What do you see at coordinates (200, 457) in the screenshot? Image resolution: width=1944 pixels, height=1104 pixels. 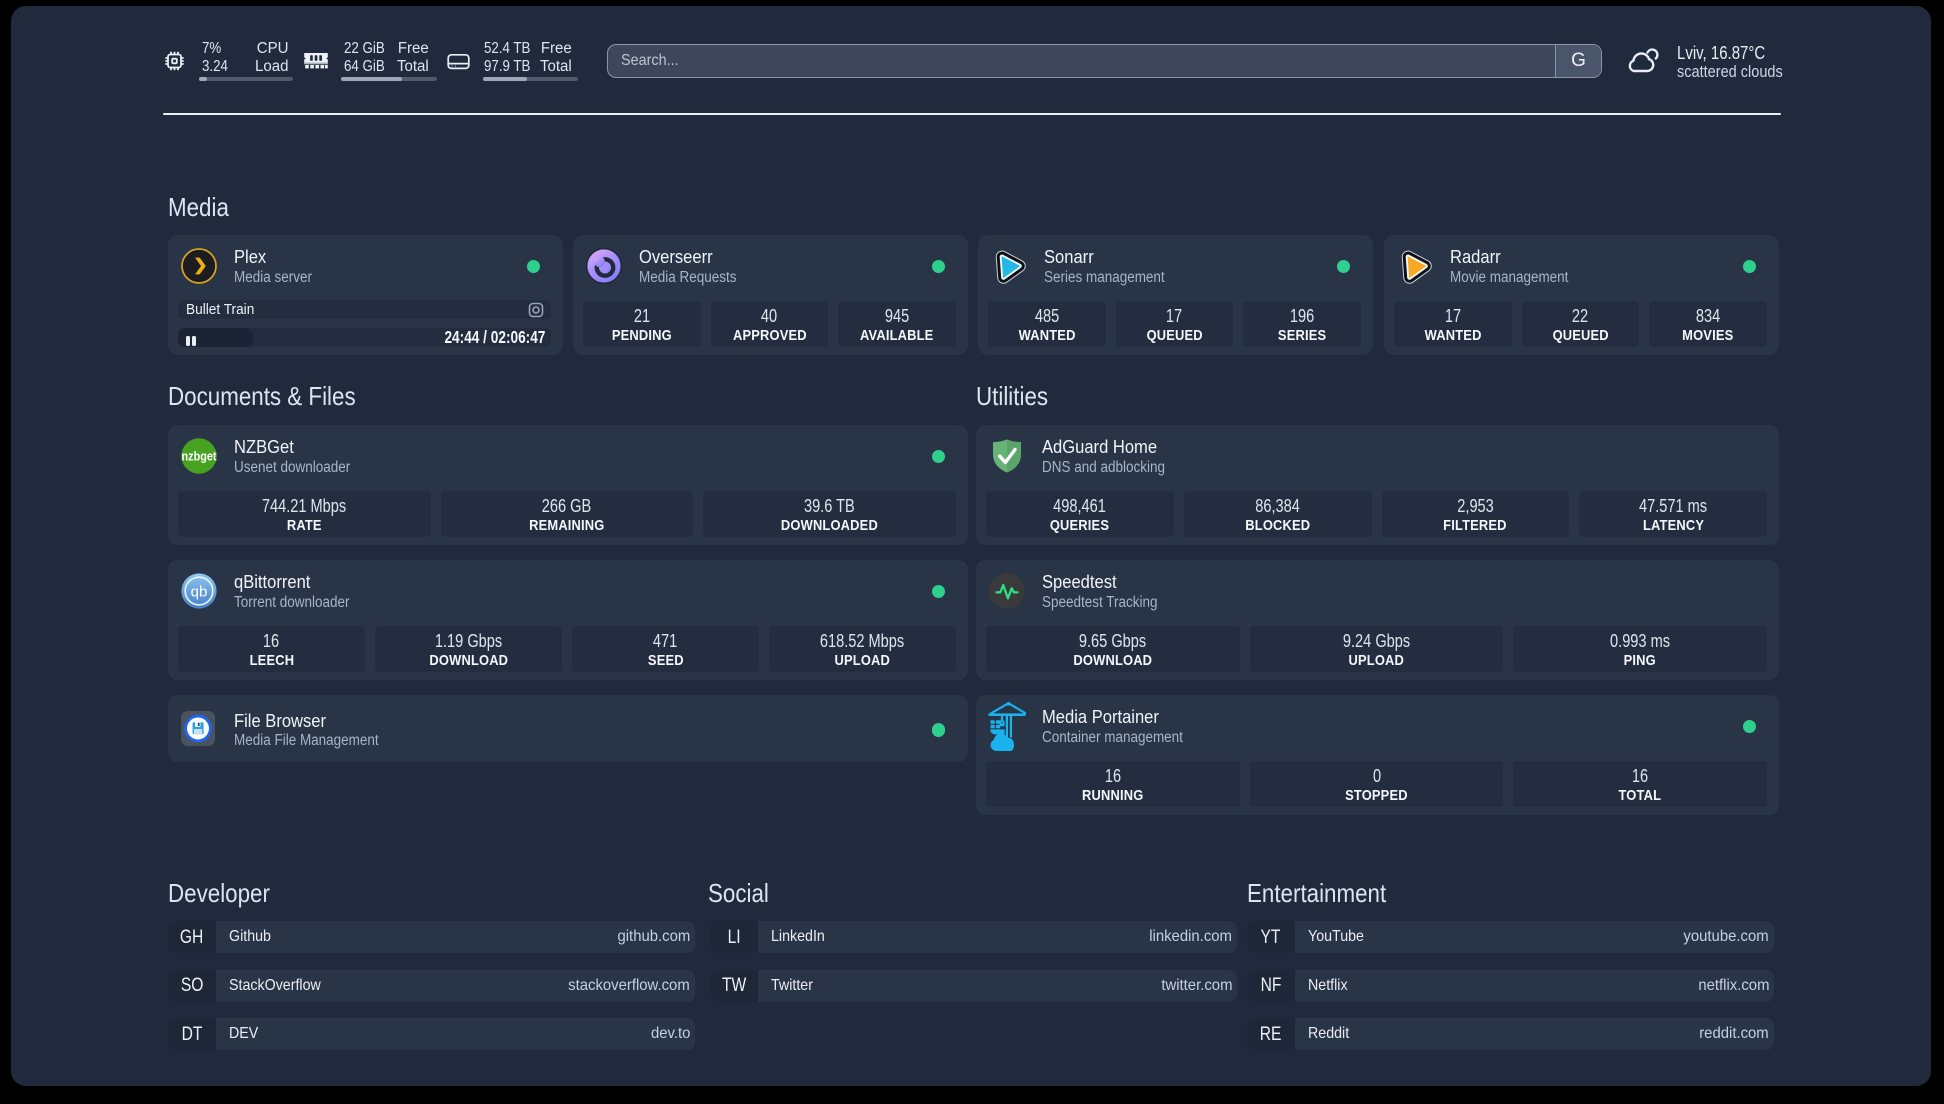 I see `svg-text: nzbget` at bounding box center [200, 457].